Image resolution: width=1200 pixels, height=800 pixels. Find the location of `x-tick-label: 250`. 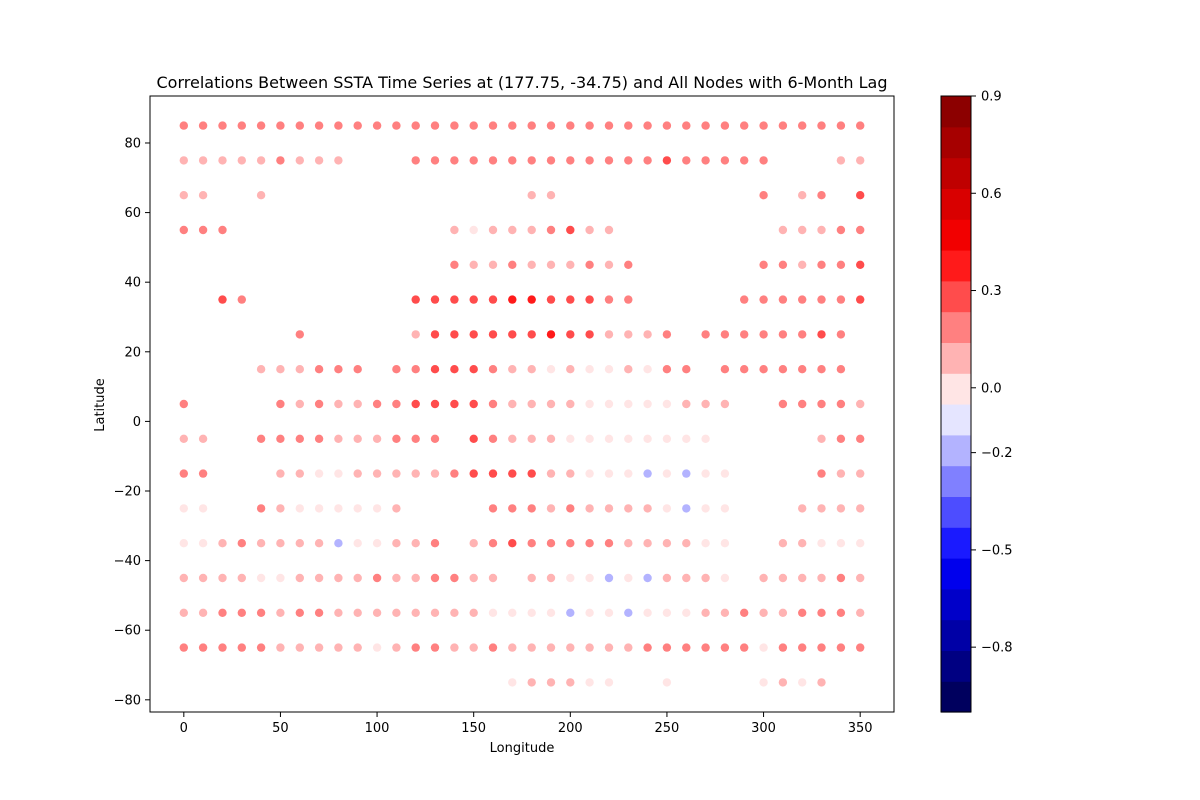

x-tick-label: 250 is located at coordinates (667, 728).